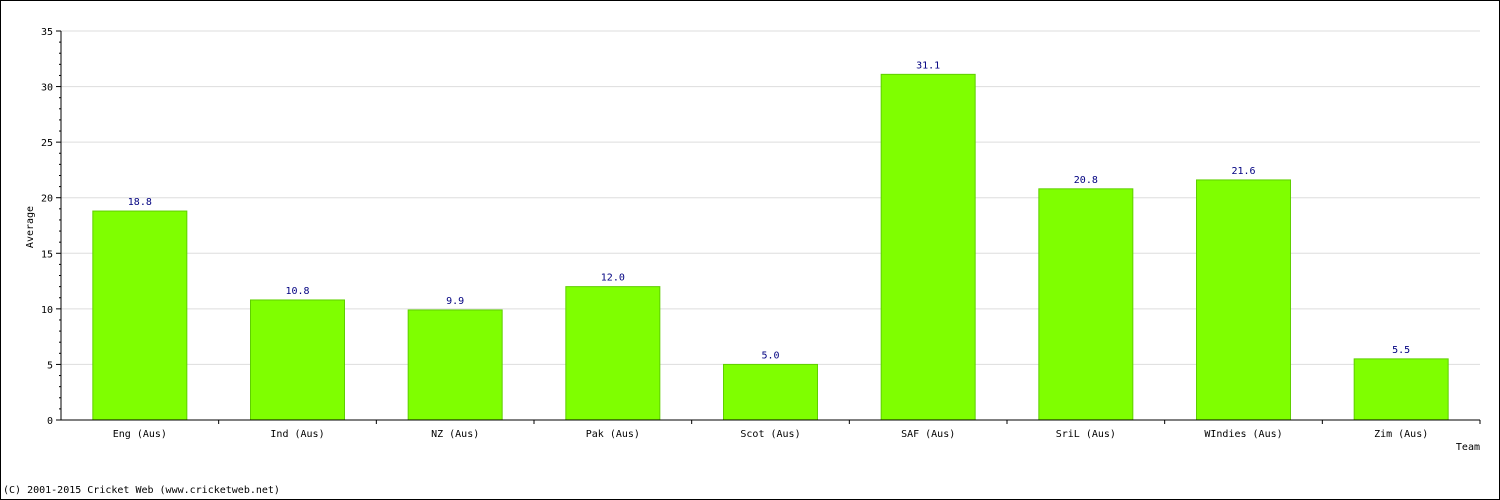 This screenshot has height=500, width=1500. What do you see at coordinates (613, 434) in the screenshot?
I see `x-tick-label: Pak (Aus)` at bounding box center [613, 434].